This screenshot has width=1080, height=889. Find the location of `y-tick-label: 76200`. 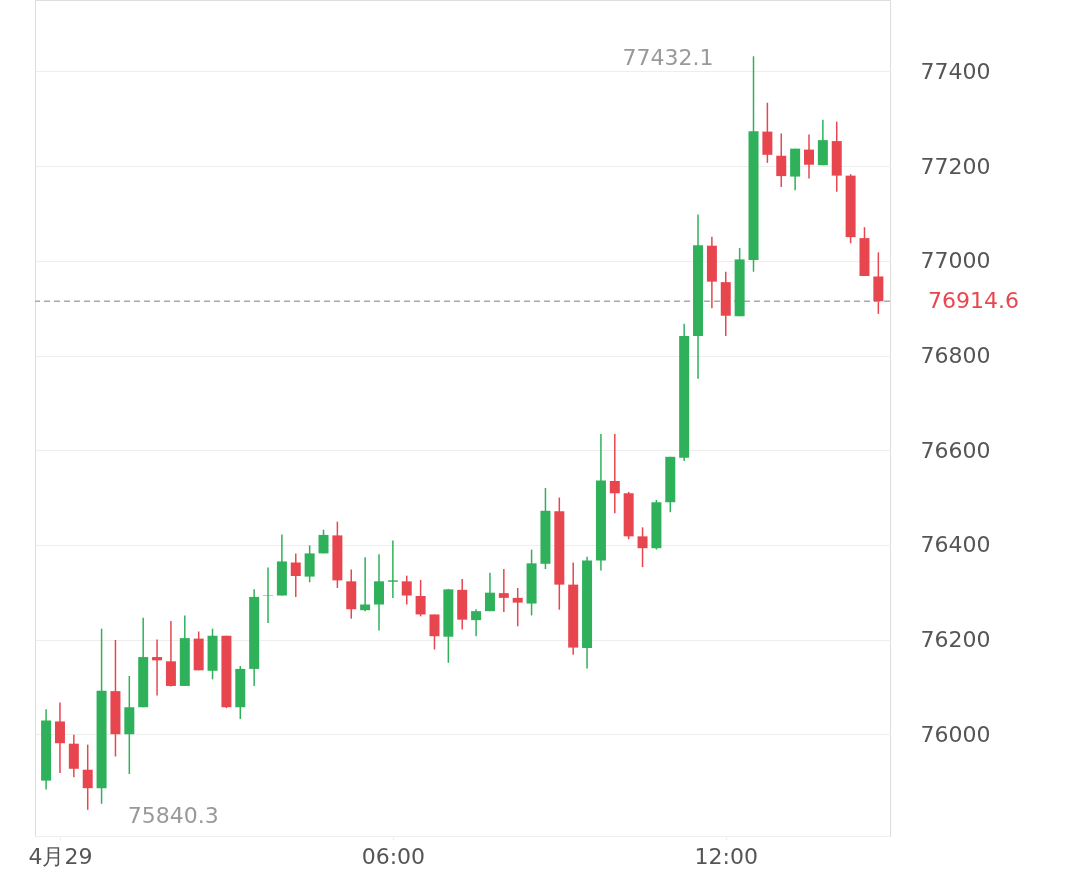

y-tick-label: 76200 is located at coordinates (955, 640).